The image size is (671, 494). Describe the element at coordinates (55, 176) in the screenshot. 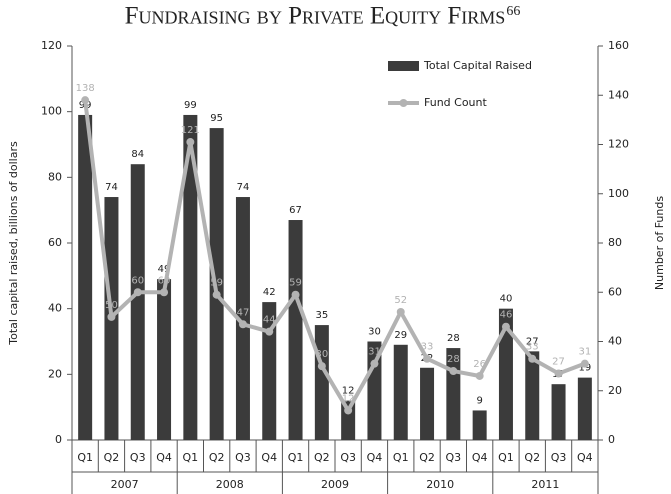

I see `y-tick-label: 80` at that location.